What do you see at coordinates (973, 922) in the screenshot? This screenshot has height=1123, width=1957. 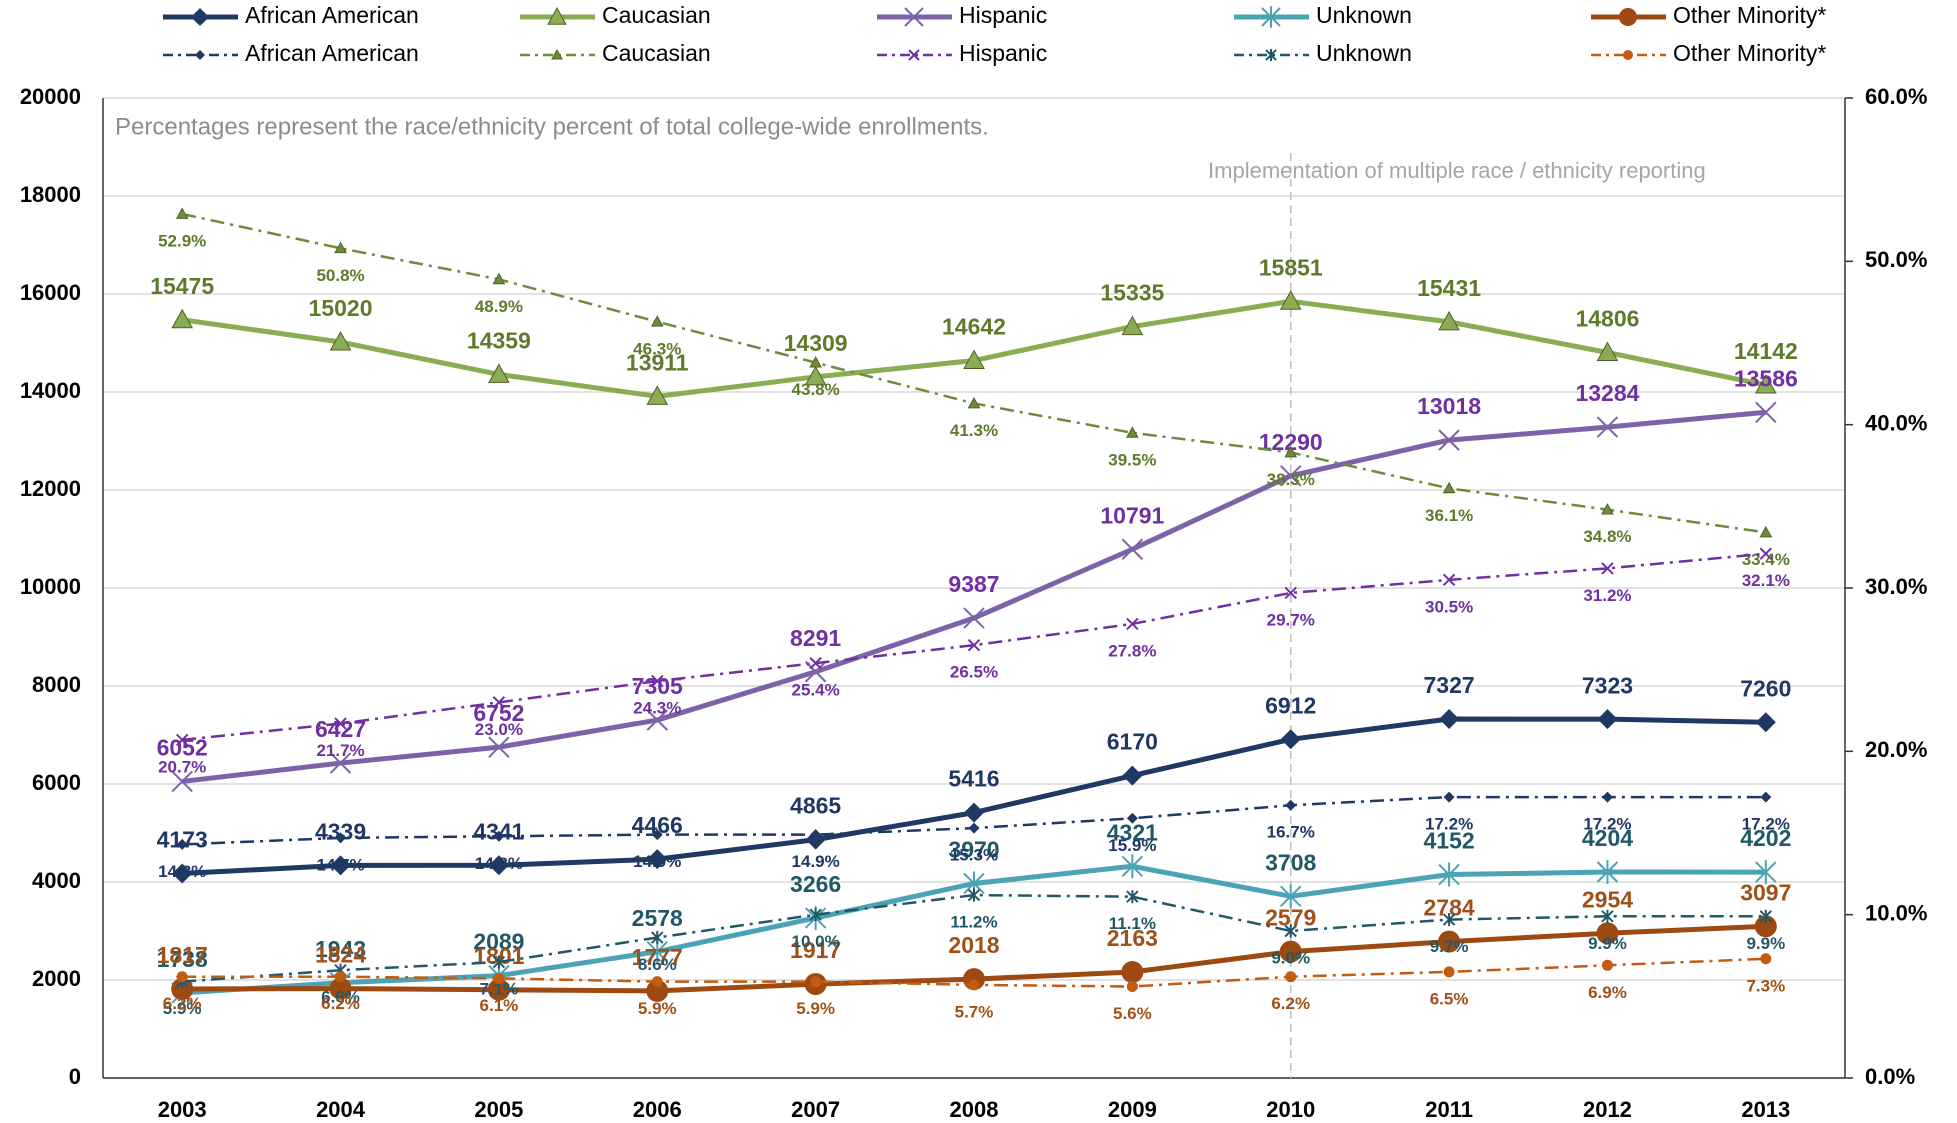 I see `data-label: 11.2%` at bounding box center [973, 922].